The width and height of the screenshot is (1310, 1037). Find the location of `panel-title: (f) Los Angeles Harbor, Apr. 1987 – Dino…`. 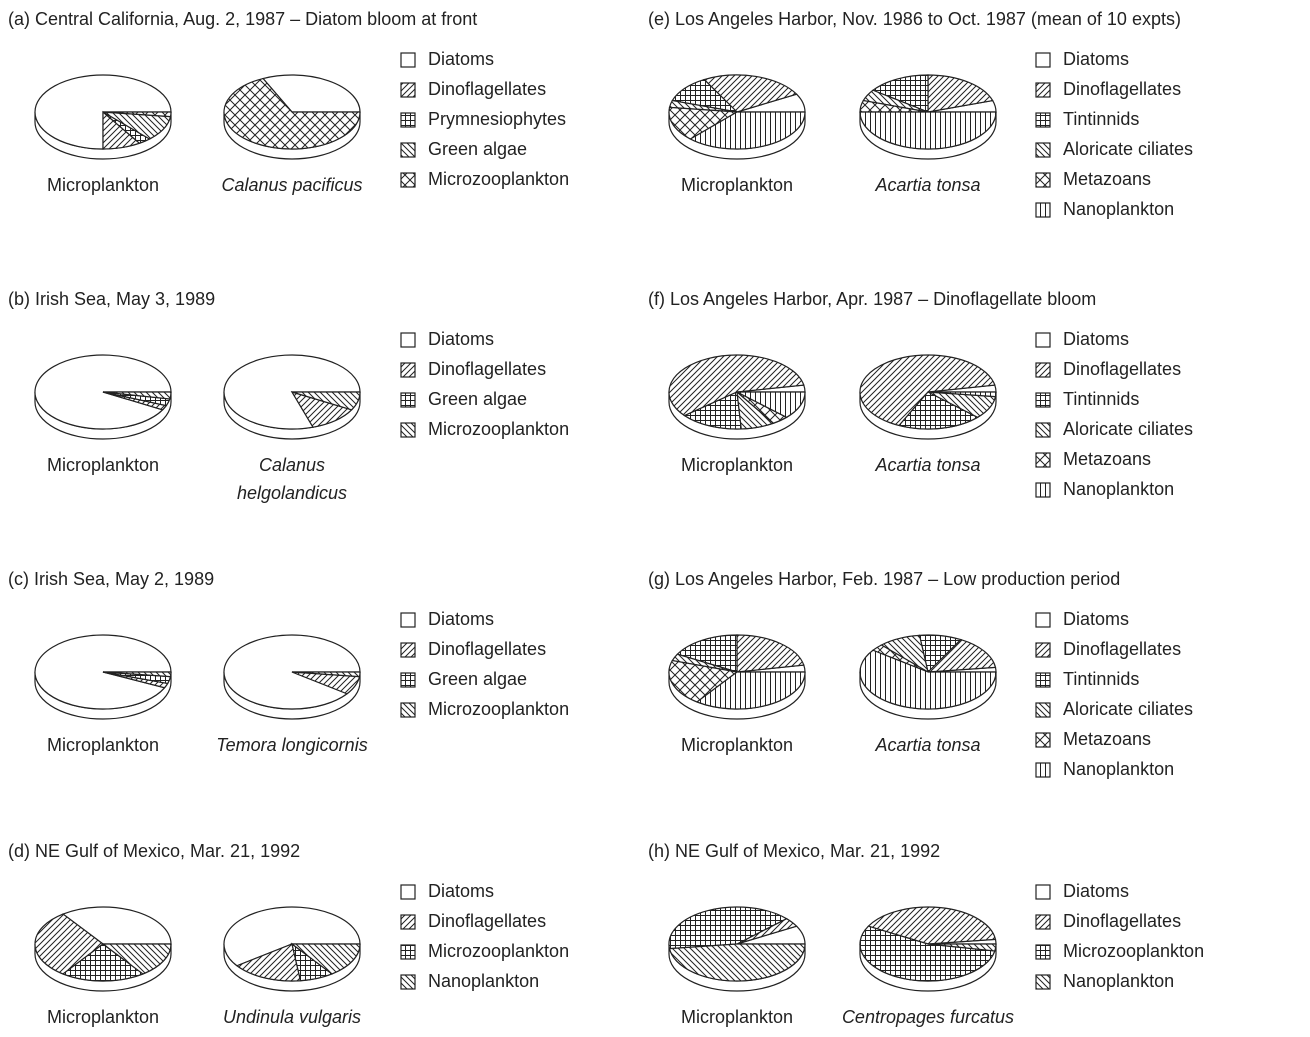

panel-title: (f) Los Angeles Harbor, Apr. 1987 – Dino… is located at coordinates (872, 299).